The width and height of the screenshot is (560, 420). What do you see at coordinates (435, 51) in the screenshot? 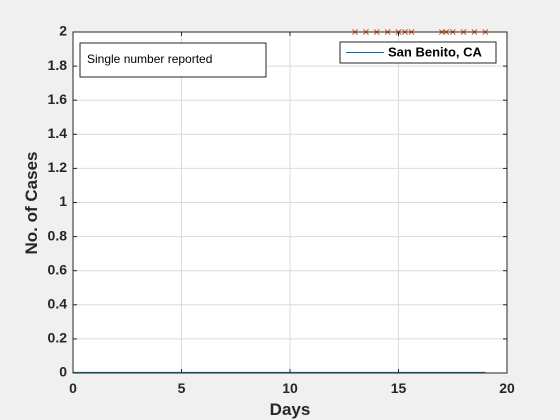
I see `legend-entry-san-benito: San Benito, CA` at bounding box center [435, 51].